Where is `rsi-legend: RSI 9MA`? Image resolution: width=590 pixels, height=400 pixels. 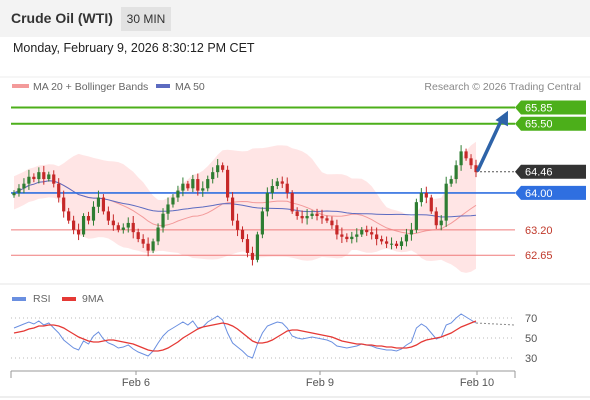 rsi-legend: RSI 9MA is located at coordinates (58, 299).